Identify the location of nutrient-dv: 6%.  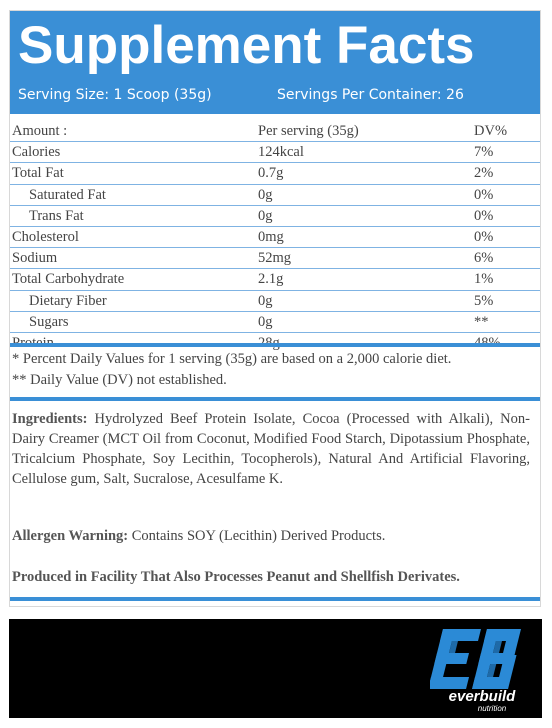
(484, 258).